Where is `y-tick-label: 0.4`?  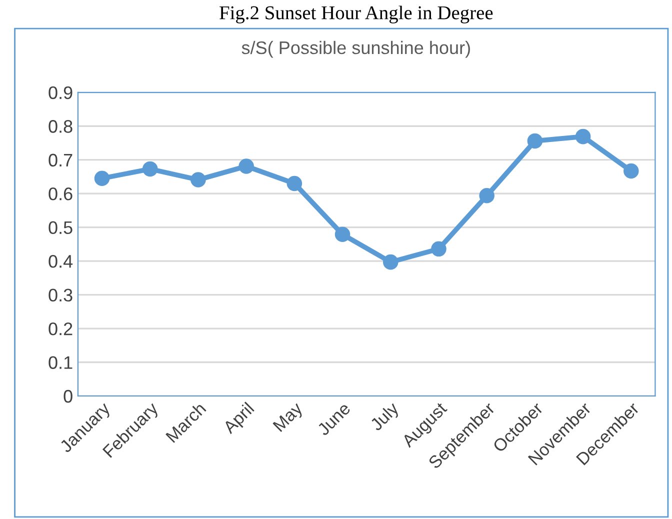
y-tick-label: 0.4 is located at coordinates (60, 261).